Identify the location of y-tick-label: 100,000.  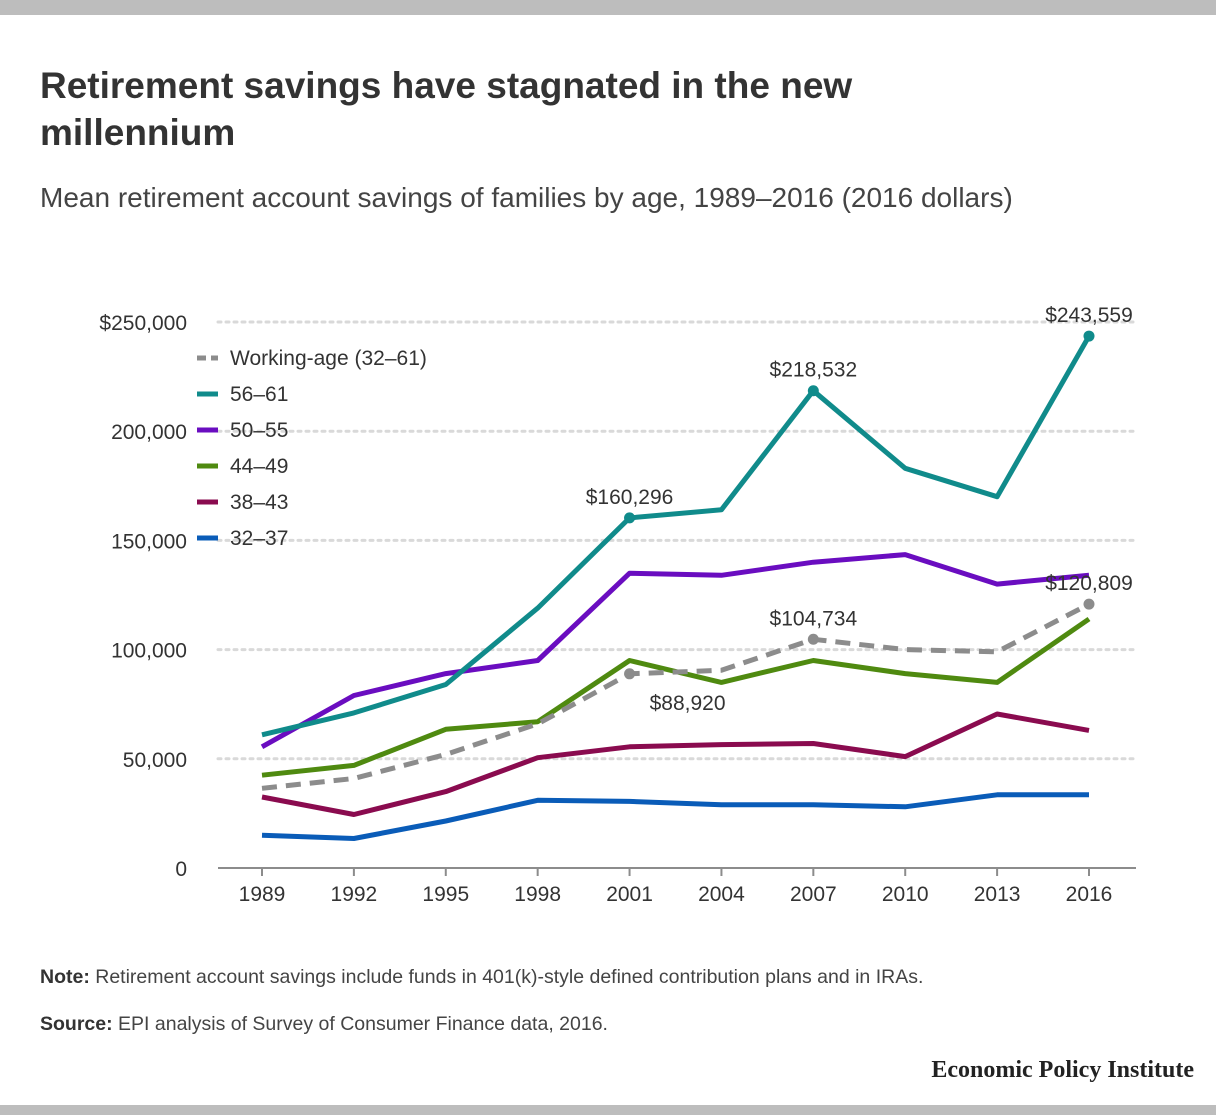
(149, 651).